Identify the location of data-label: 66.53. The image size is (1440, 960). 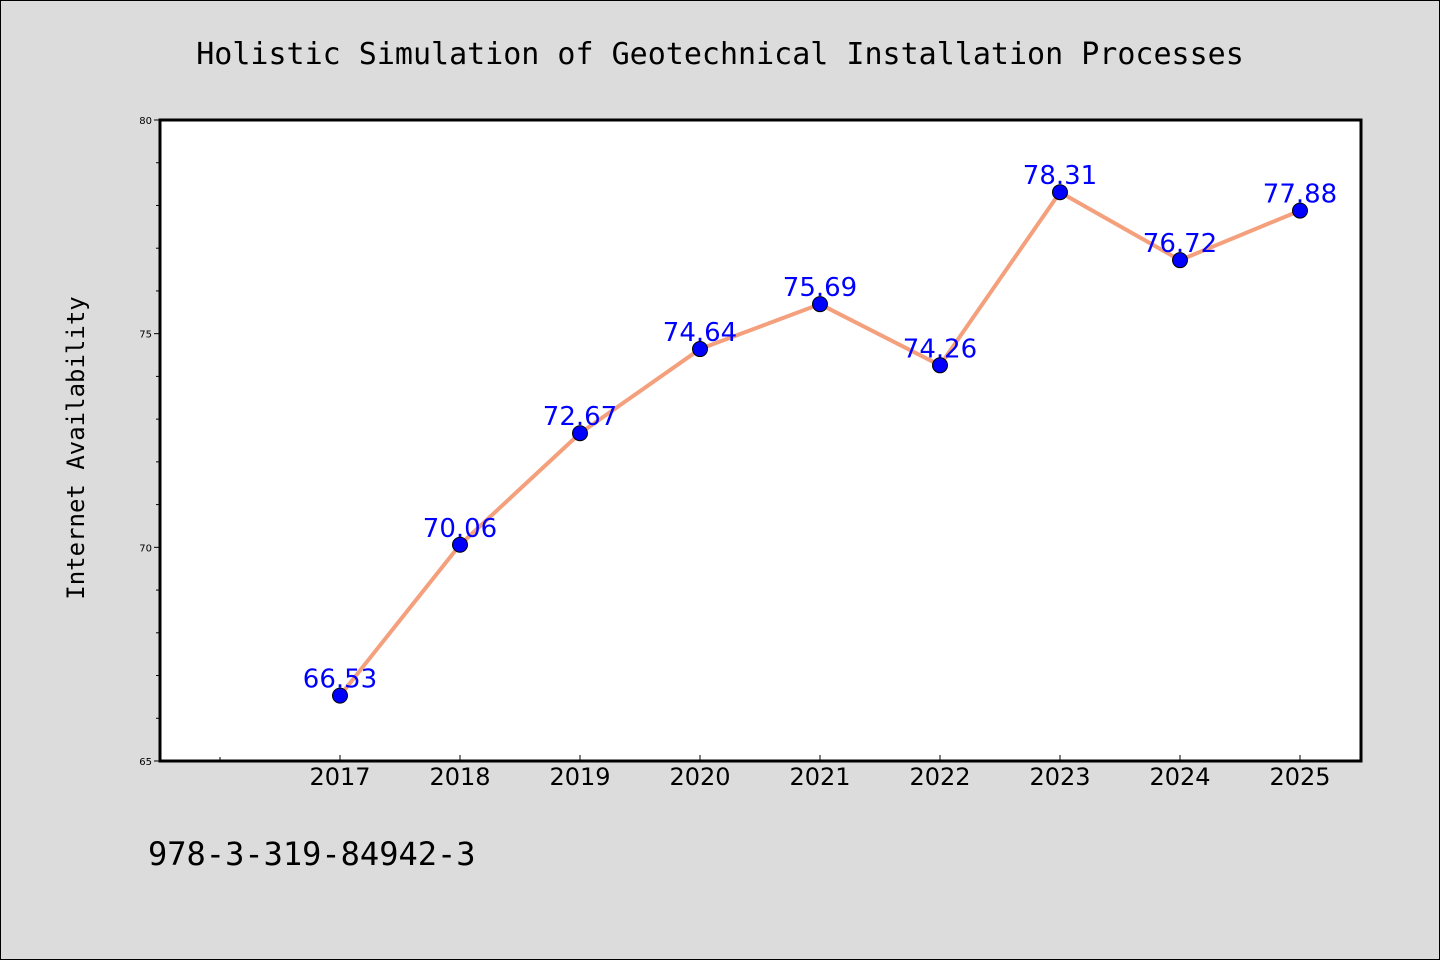
(340, 680).